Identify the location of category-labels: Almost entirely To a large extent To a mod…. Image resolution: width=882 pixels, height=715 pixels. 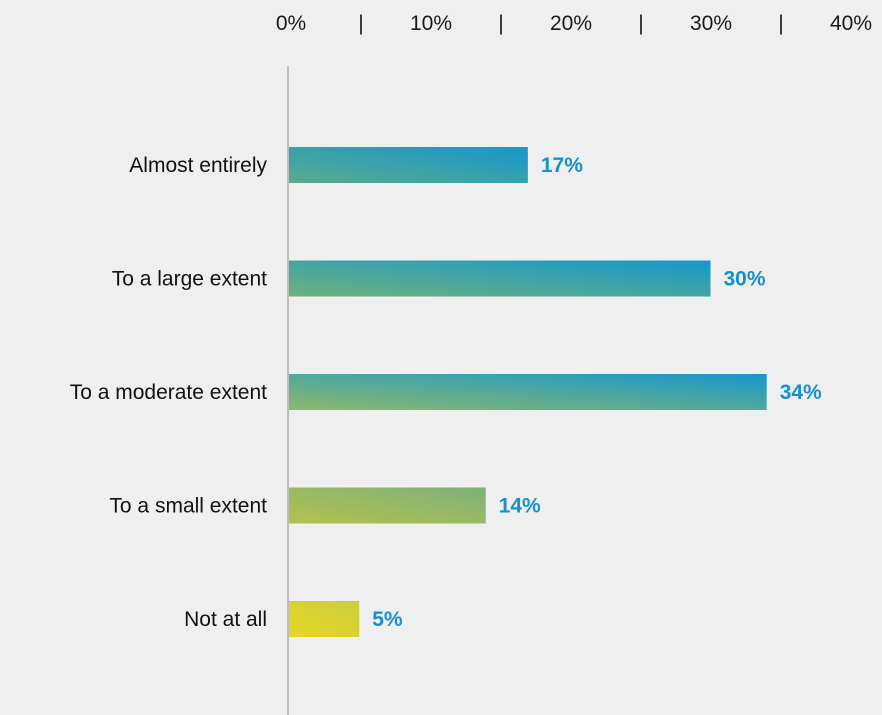
(169, 392).